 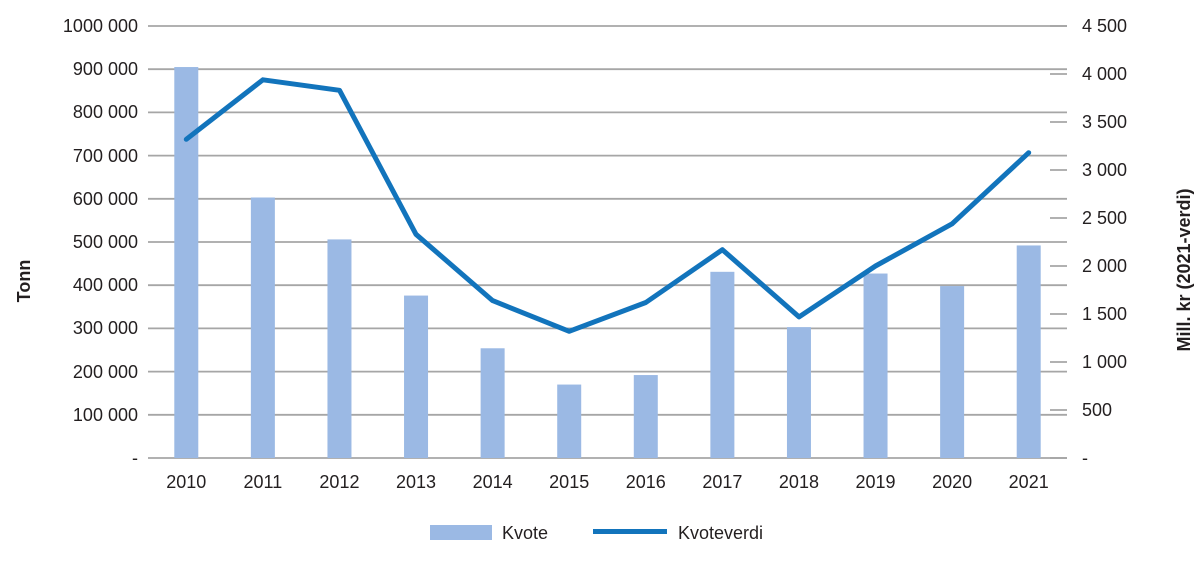 What do you see at coordinates (569, 482) in the screenshot?
I see `x-axis-label-2015: 2015` at bounding box center [569, 482].